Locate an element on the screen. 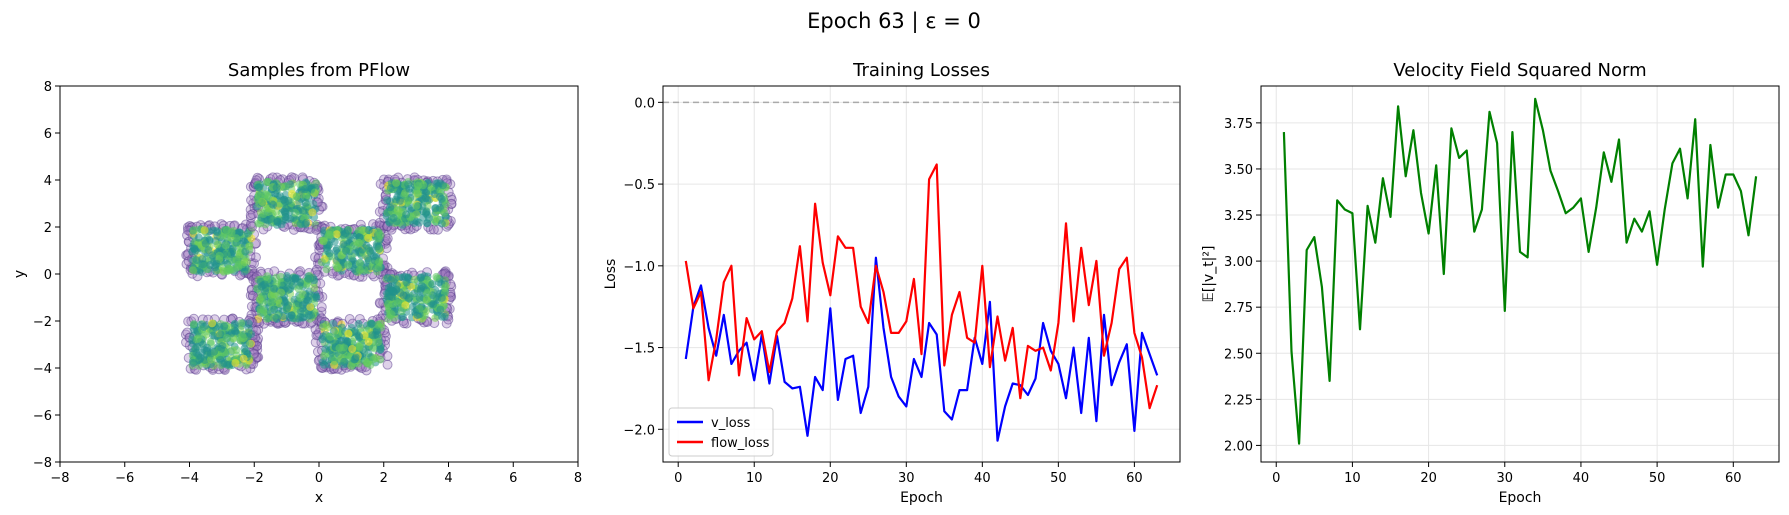  x-tick-label: 6 is located at coordinates (513, 478).